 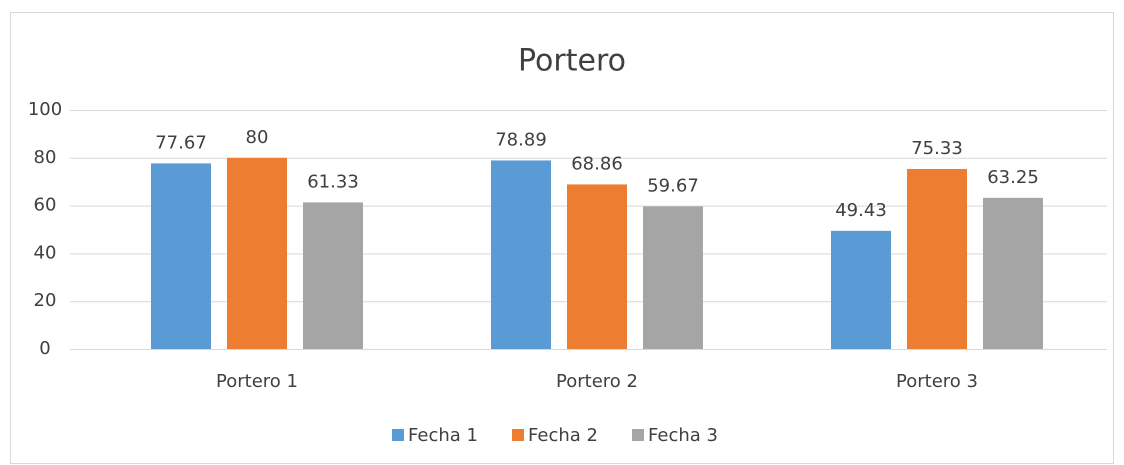 I want to click on legend-label: Fecha 1, so click(x=443, y=435).